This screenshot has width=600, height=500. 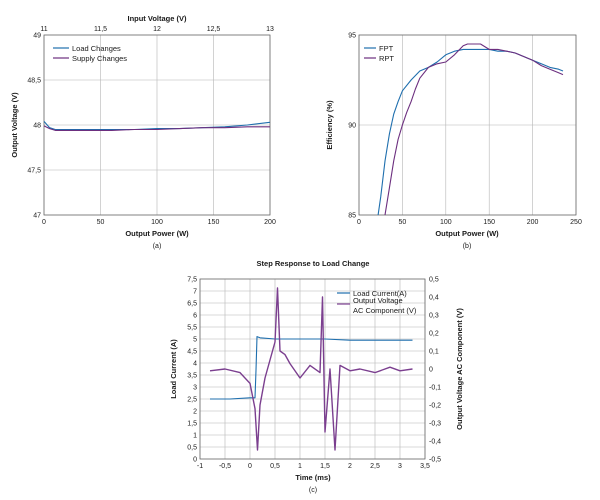 I want to click on y-tick-label: 85, so click(x=352, y=216).